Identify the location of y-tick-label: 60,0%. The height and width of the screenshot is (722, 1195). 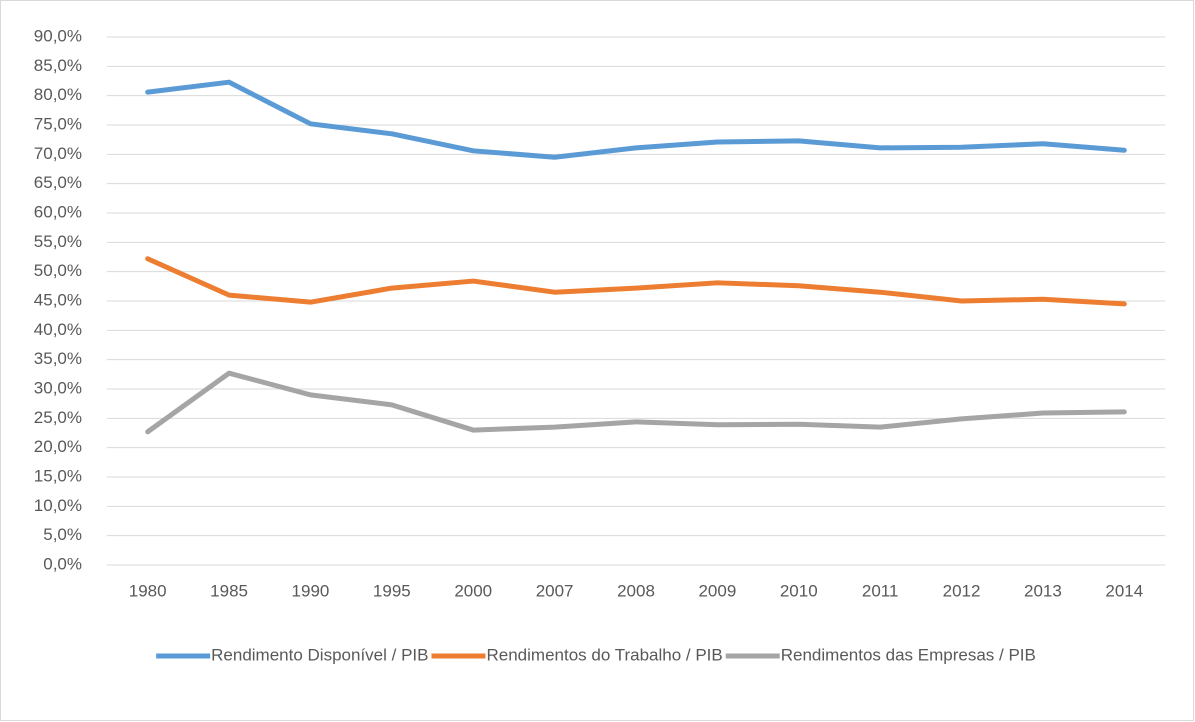
(58, 211).